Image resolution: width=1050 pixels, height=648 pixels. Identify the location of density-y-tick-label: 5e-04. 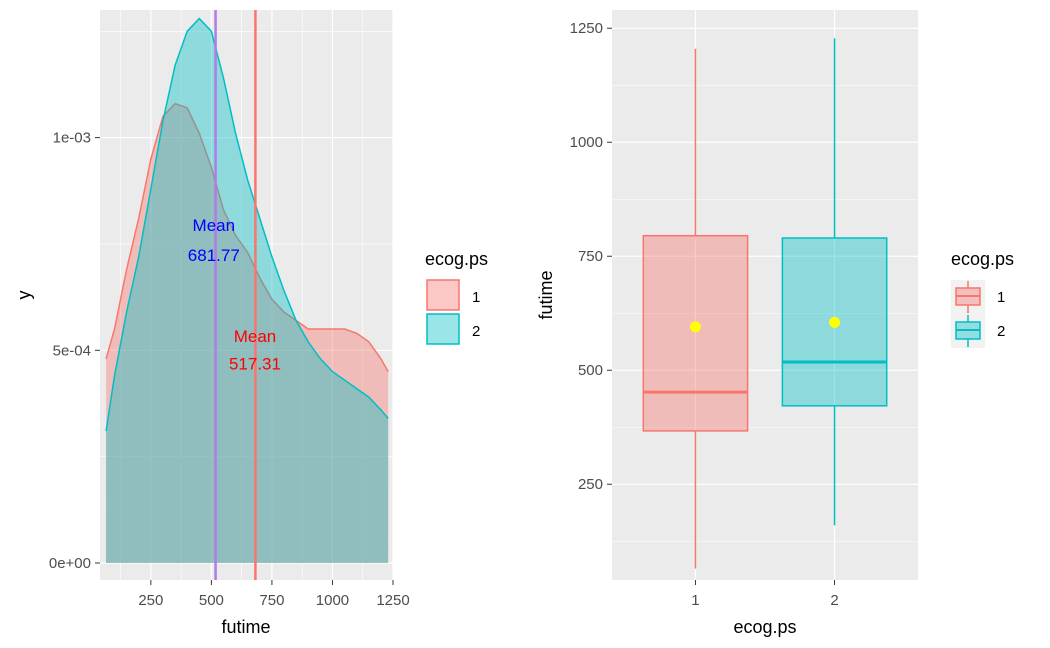
(72, 350).